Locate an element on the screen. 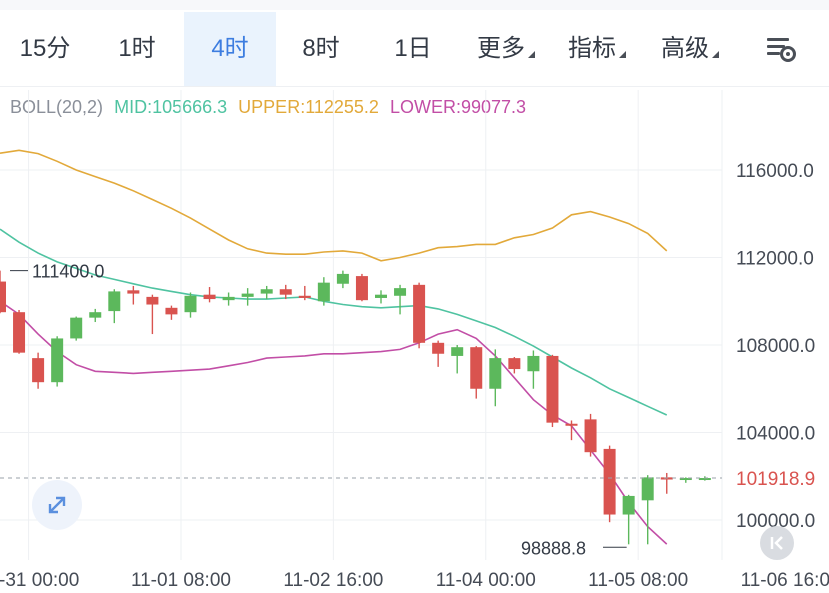 The image size is (829, 593). boll-upper-value: UPPER:112255.2 is located at coordinates (308, 107).